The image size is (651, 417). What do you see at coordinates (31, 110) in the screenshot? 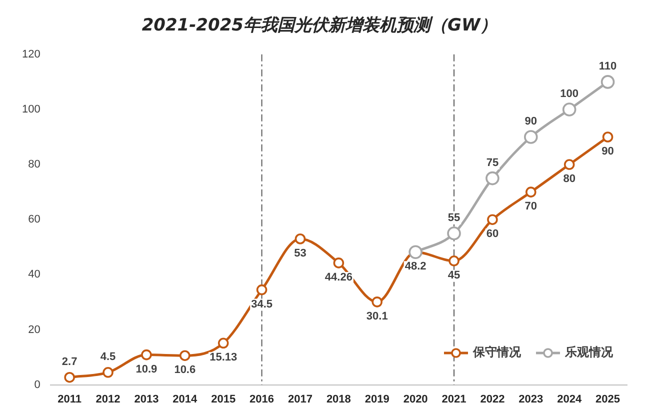
I see `y-tick-label: 100` at bounding box center [31, 110].